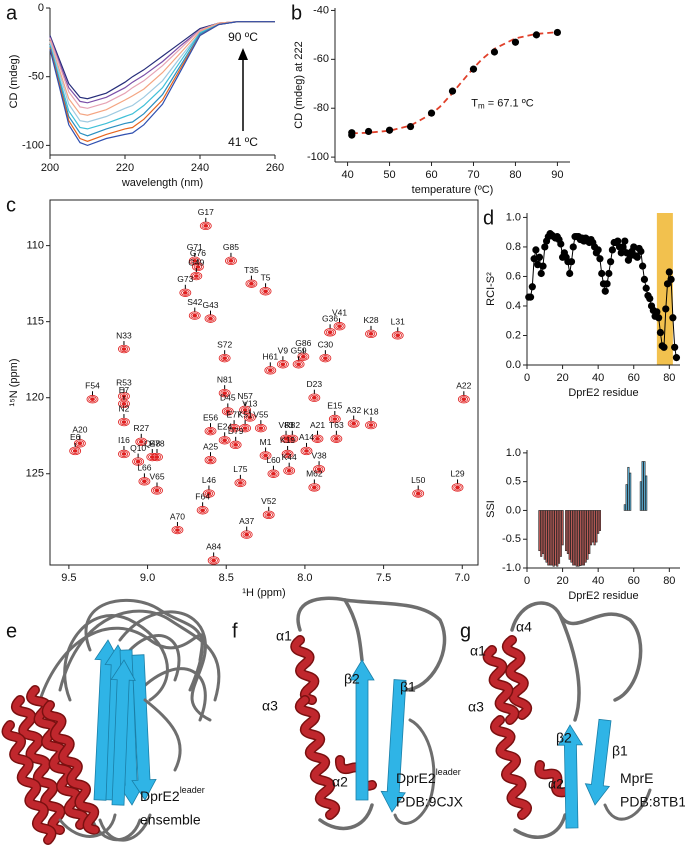 This screenshot has height=852, width=685. I want to click on peak-label: K44, so click(289, 457).